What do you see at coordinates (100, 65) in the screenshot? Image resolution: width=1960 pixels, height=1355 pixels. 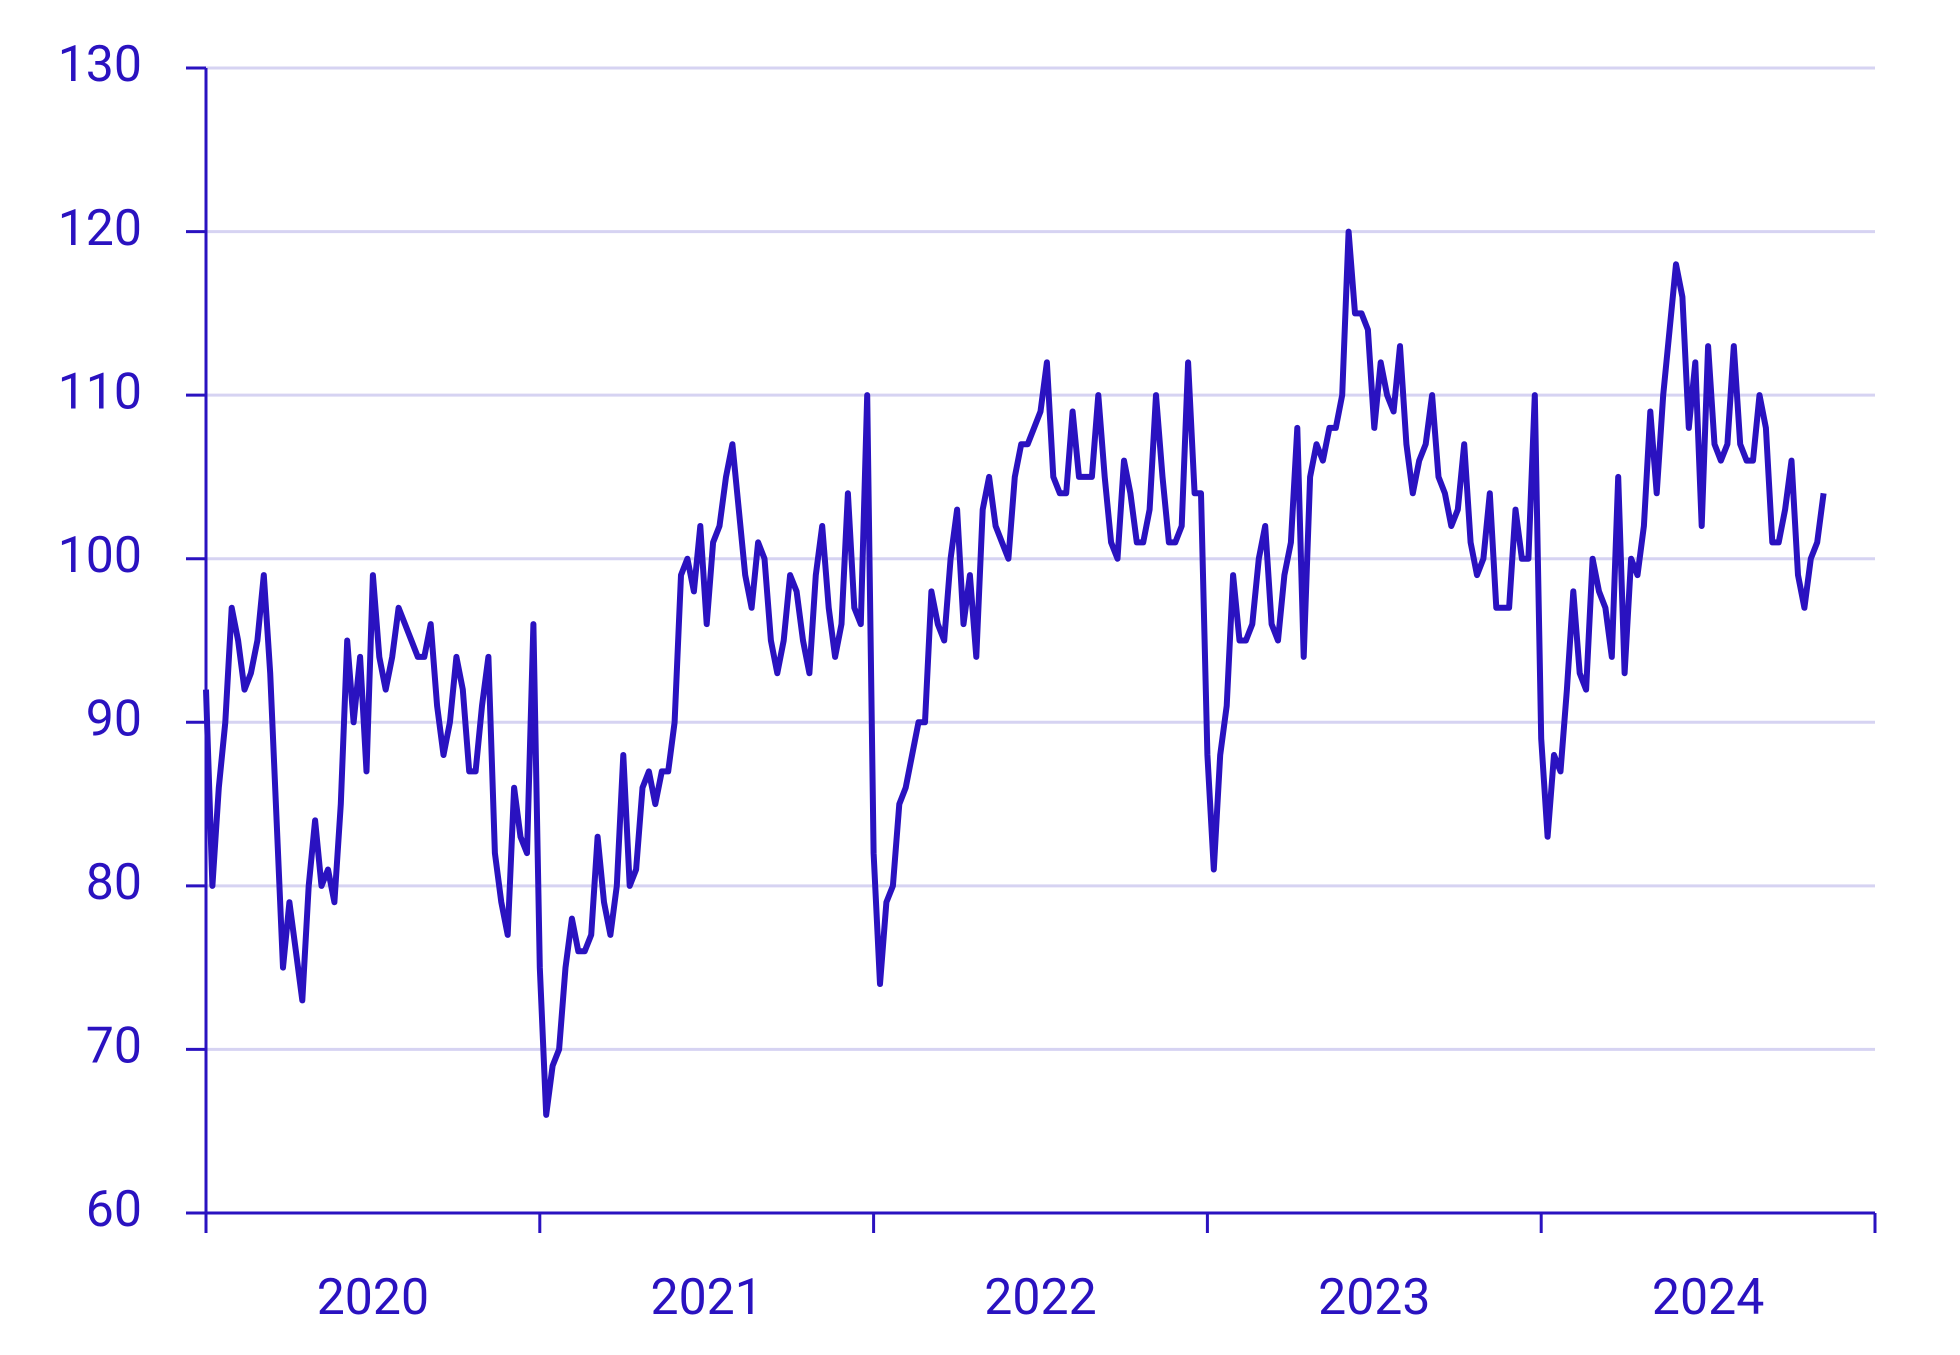 I see `y-tick-label: 130` at bounding box center [100, 65].